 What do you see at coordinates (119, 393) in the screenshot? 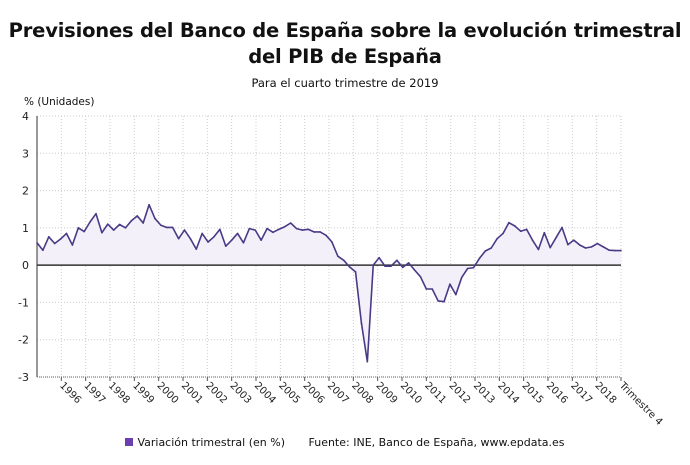
I see `x-tick-label: 1998` at bounding box center [119, 393].